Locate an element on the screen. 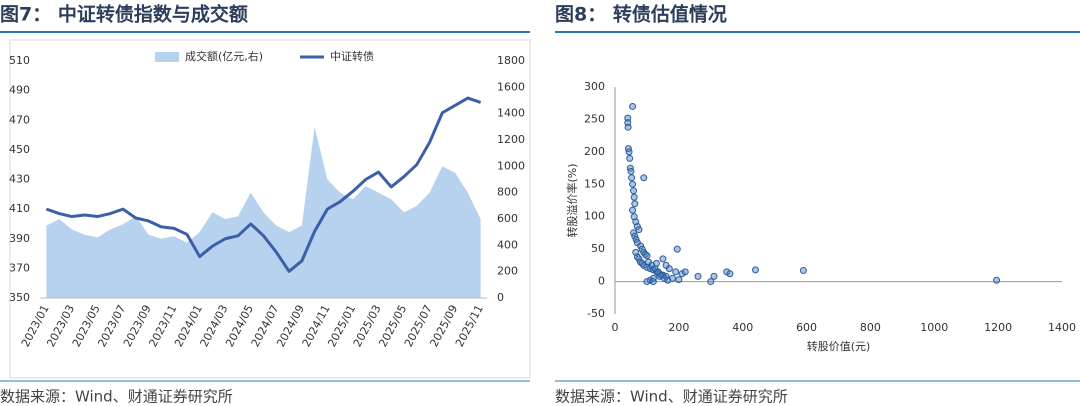  x-tick-label: 400 is located at coordinates (742, 327).